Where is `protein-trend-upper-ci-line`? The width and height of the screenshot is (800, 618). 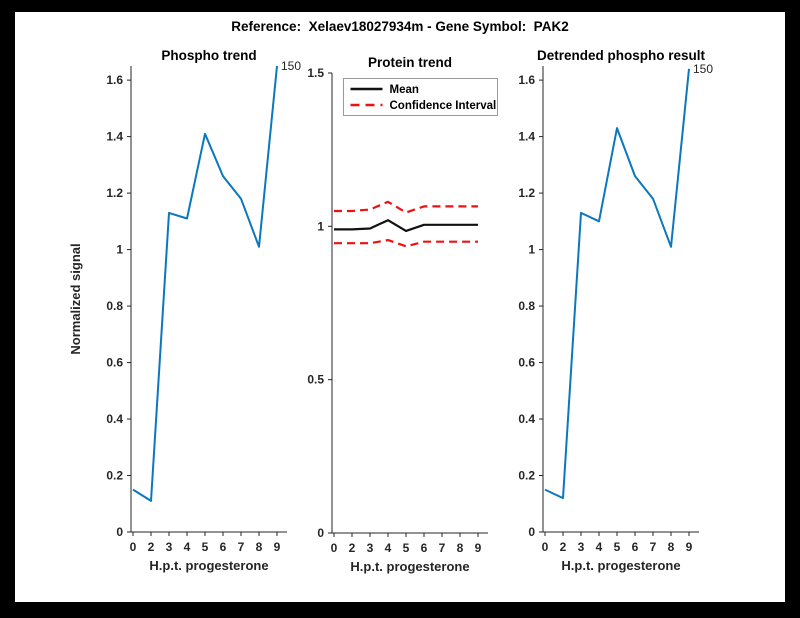 protein-trend-upper-ci-line is located at coordinates (406, 207).